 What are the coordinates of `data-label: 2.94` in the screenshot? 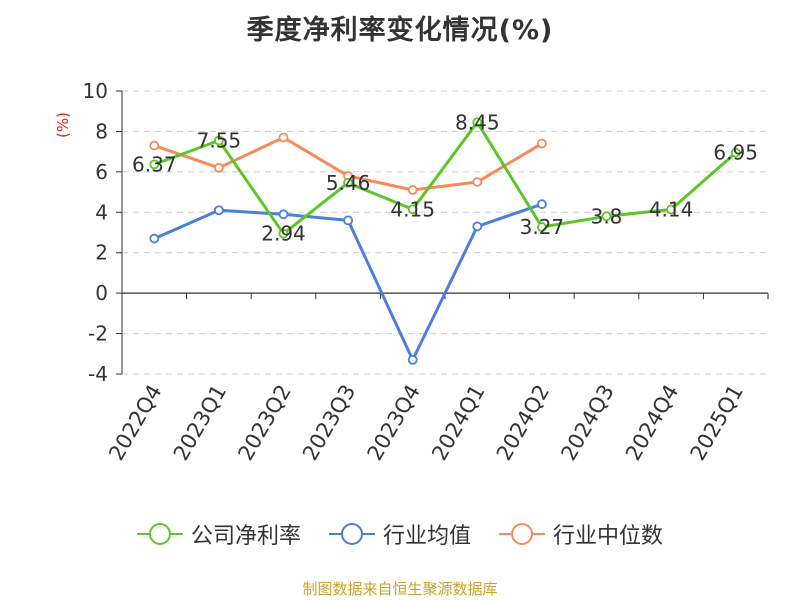 It's located at (283, 234).